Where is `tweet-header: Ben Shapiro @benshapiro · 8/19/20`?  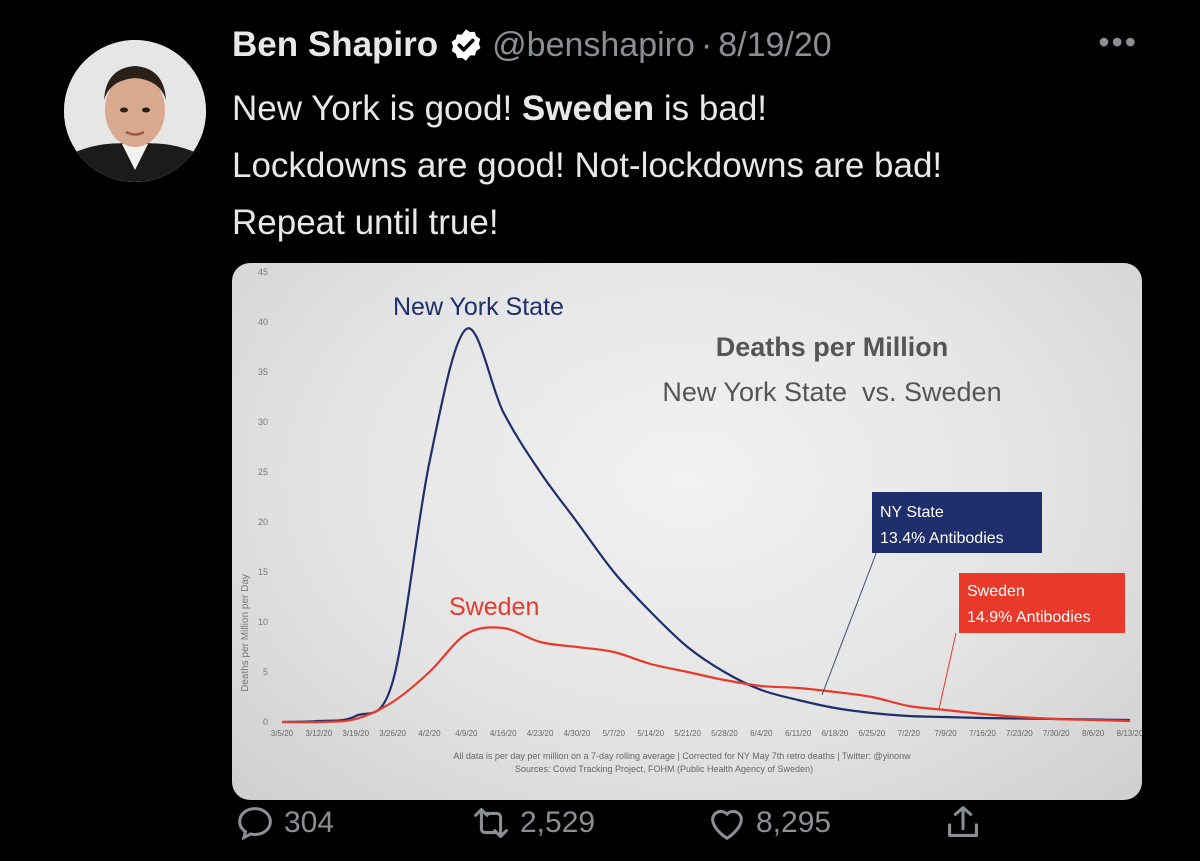 tweet-header: Ben Shapiro @benshapiro · 8/19/20 is located at coordinates (532, 45).